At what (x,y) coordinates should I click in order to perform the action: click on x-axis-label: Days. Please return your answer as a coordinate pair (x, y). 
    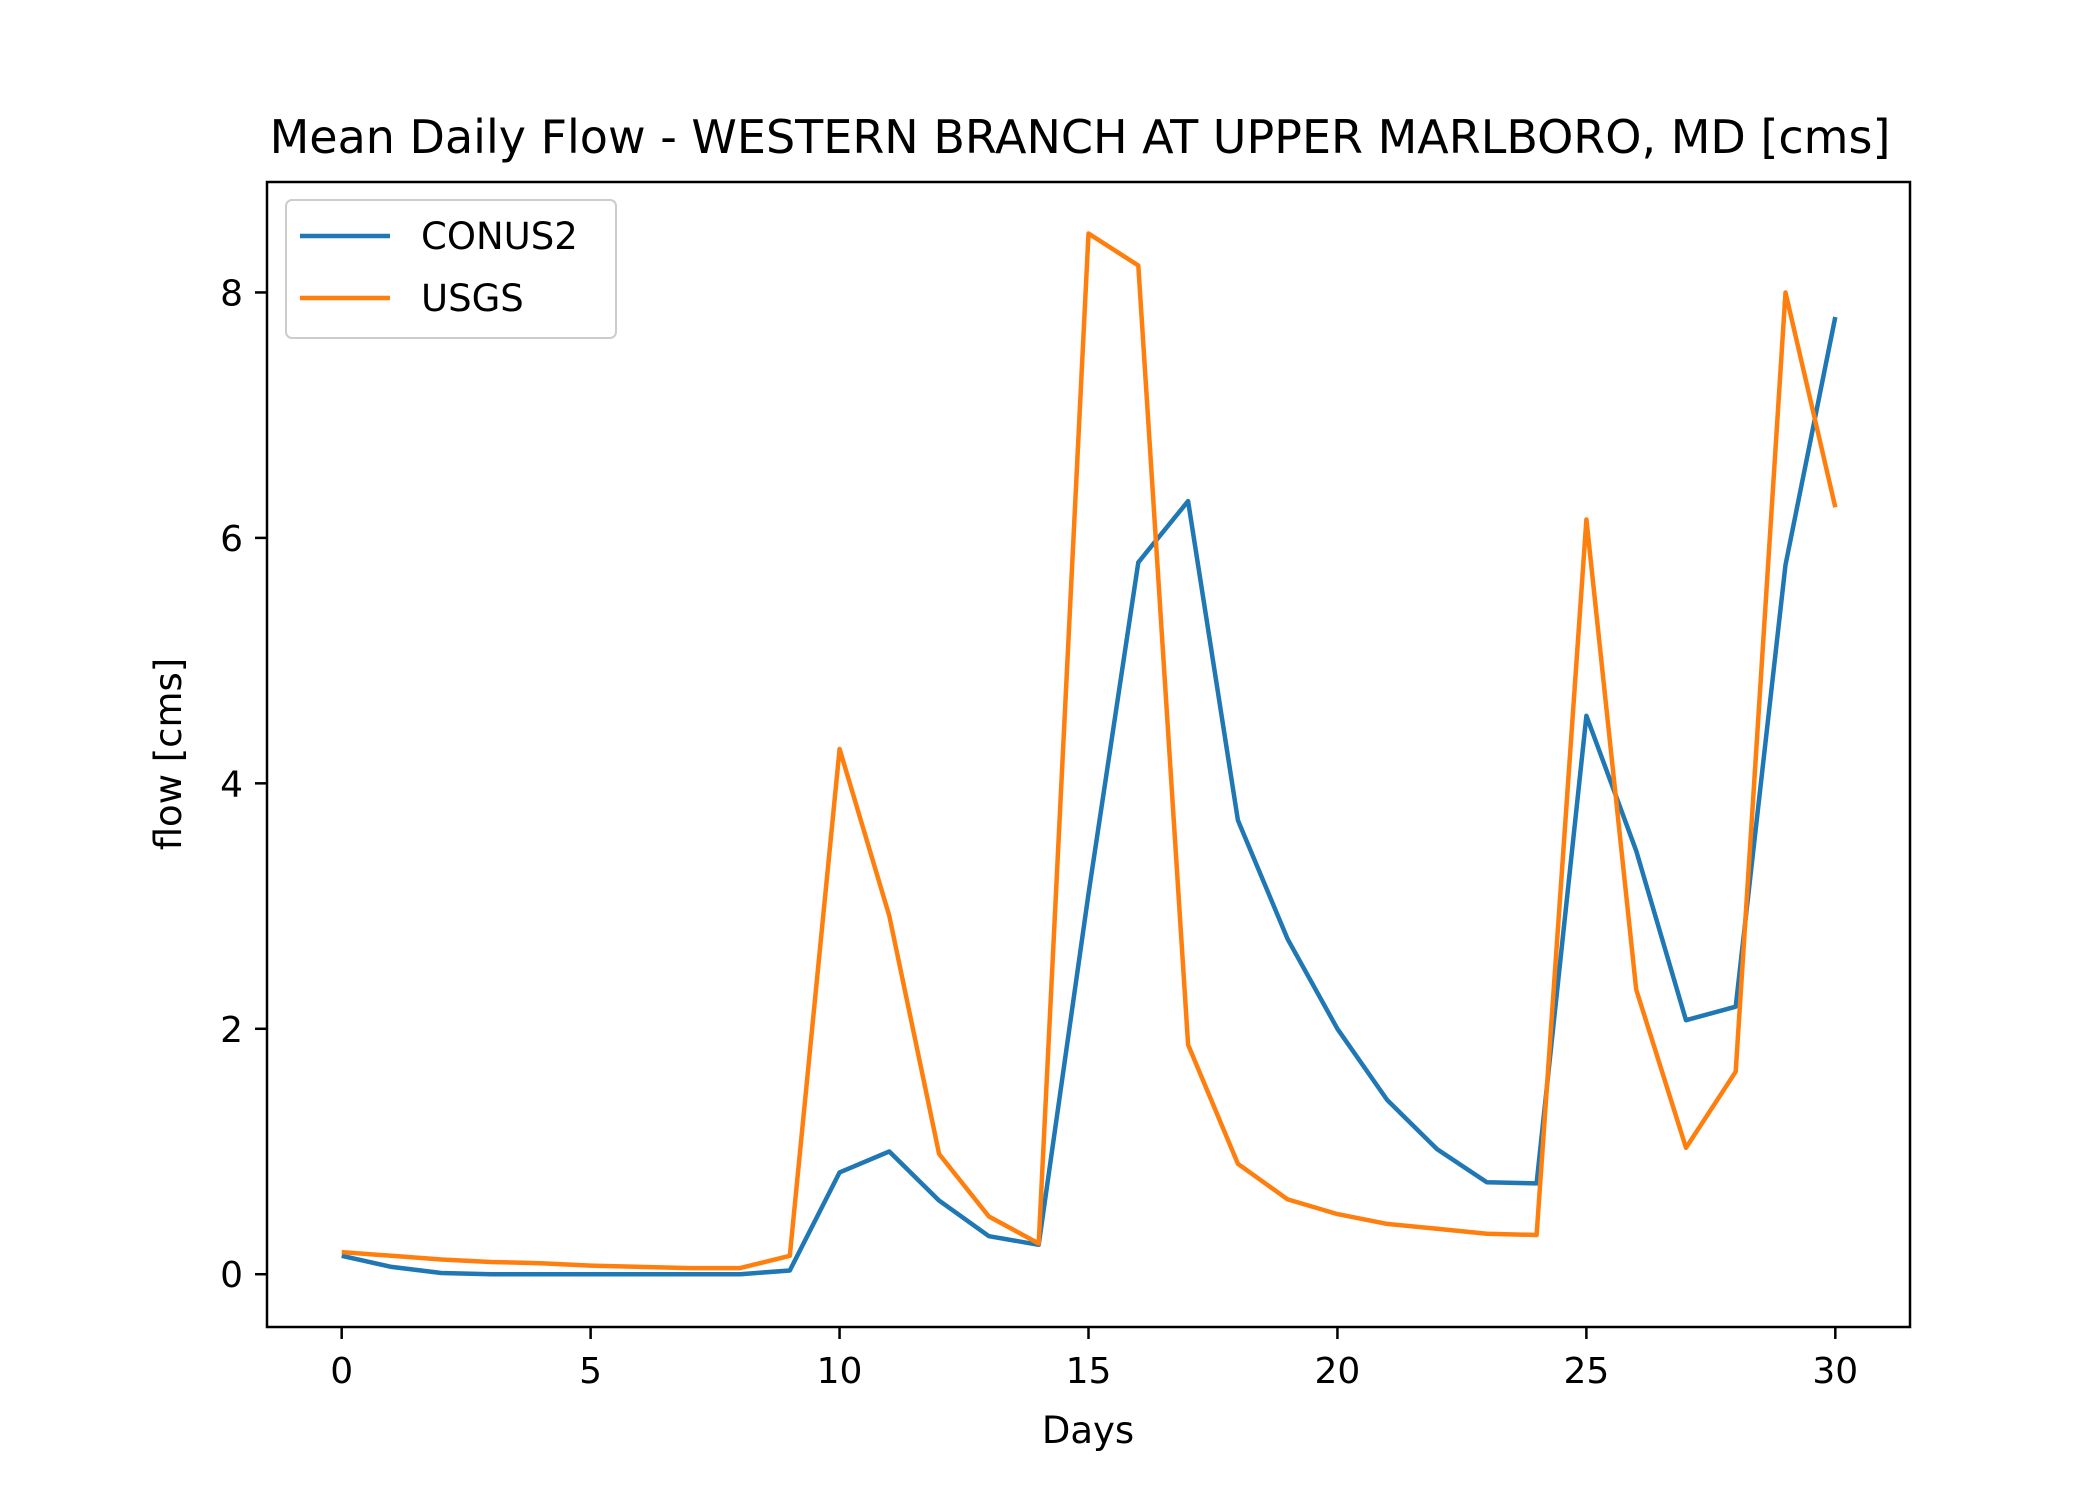
    Looking at the image, I should click on (1088, 1430).